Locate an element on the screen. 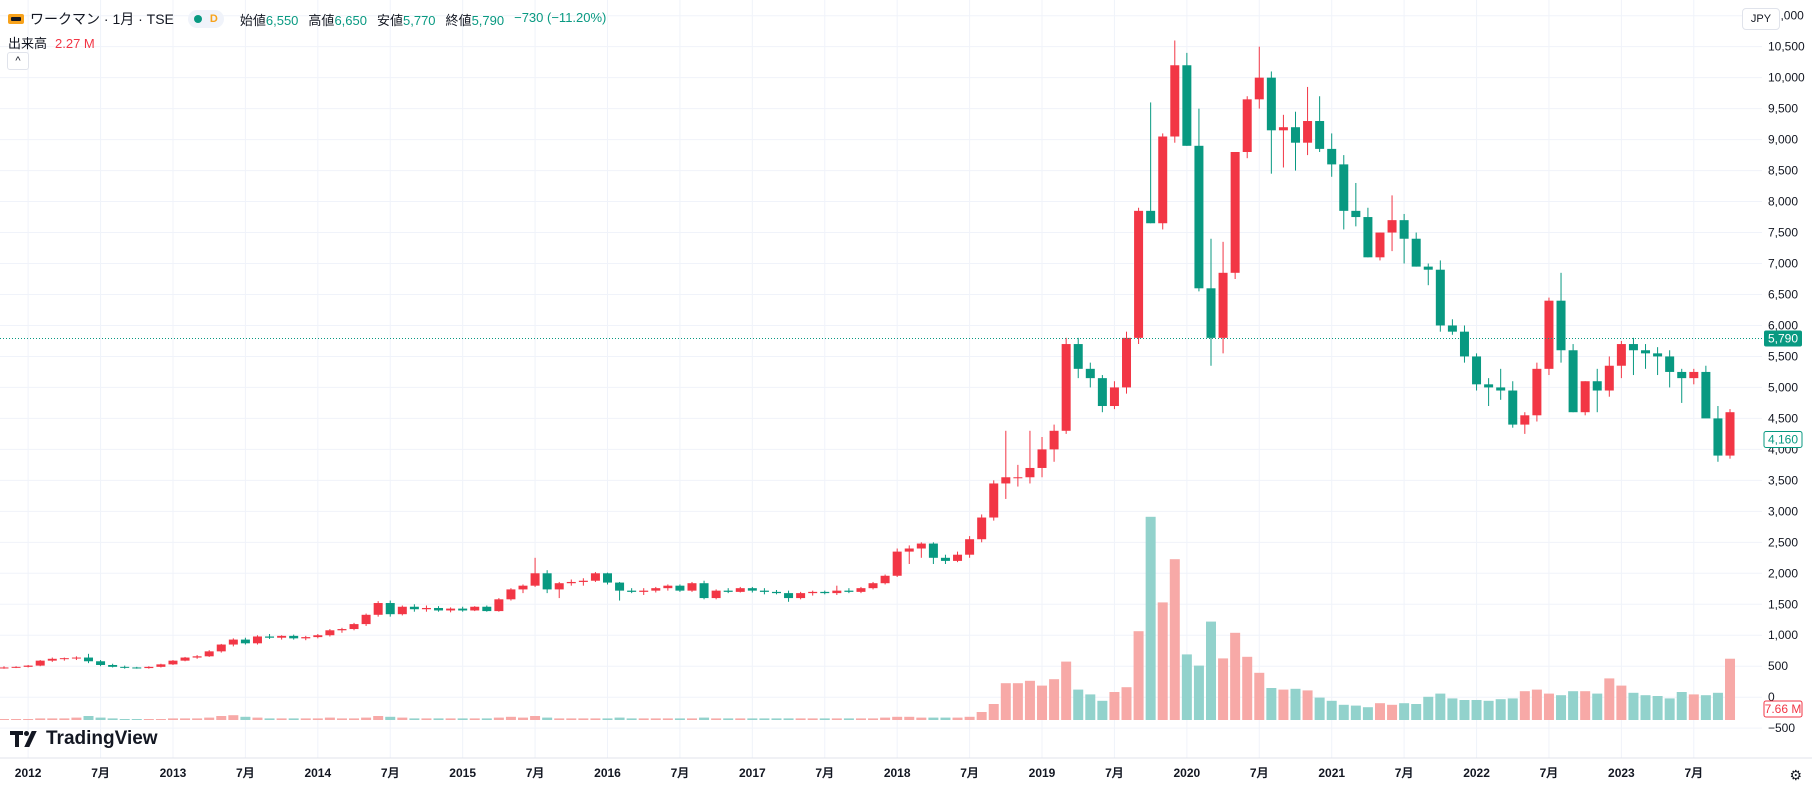 This screenshot has width=1812, height=787. symbol-title: ワークマン · 1月 · TSE is located at coordinates (102, 19).